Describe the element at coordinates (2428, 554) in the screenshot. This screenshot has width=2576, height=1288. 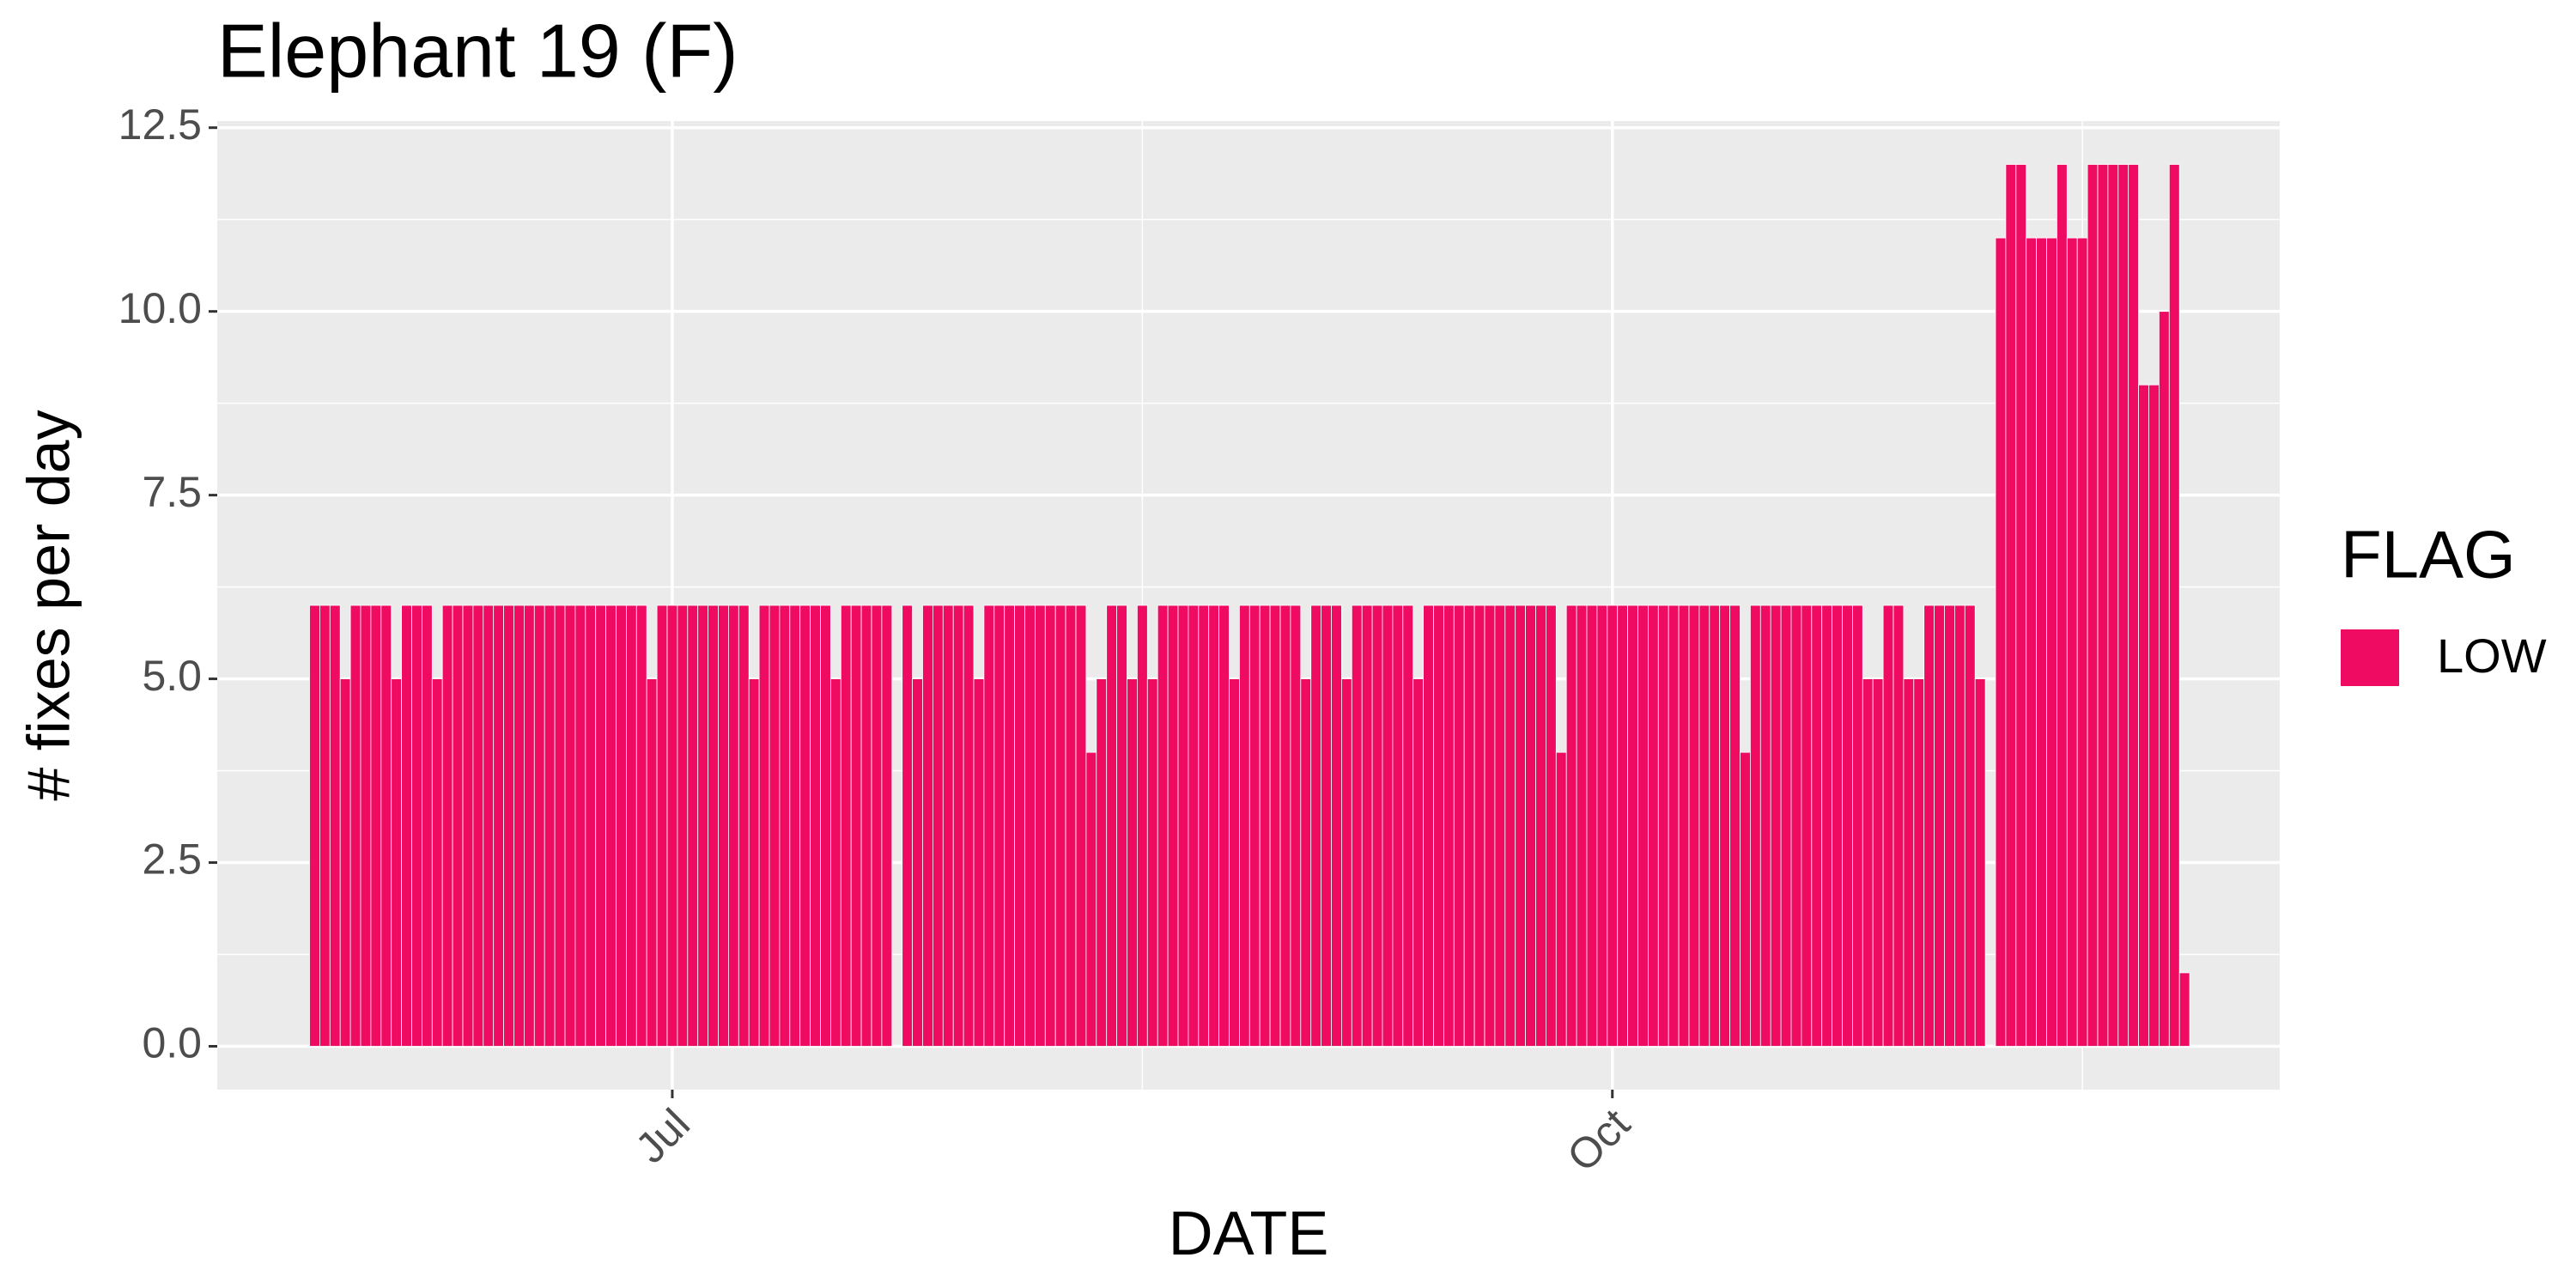
I see `legend-title: FLAG` at that location.